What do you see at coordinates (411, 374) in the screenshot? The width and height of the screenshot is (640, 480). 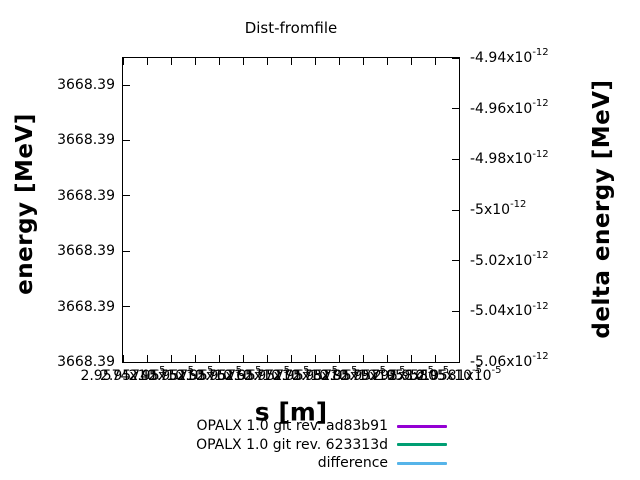 I see `x-tick-label: 2.958x10⁻⁵` at bounding box center [411, 374].